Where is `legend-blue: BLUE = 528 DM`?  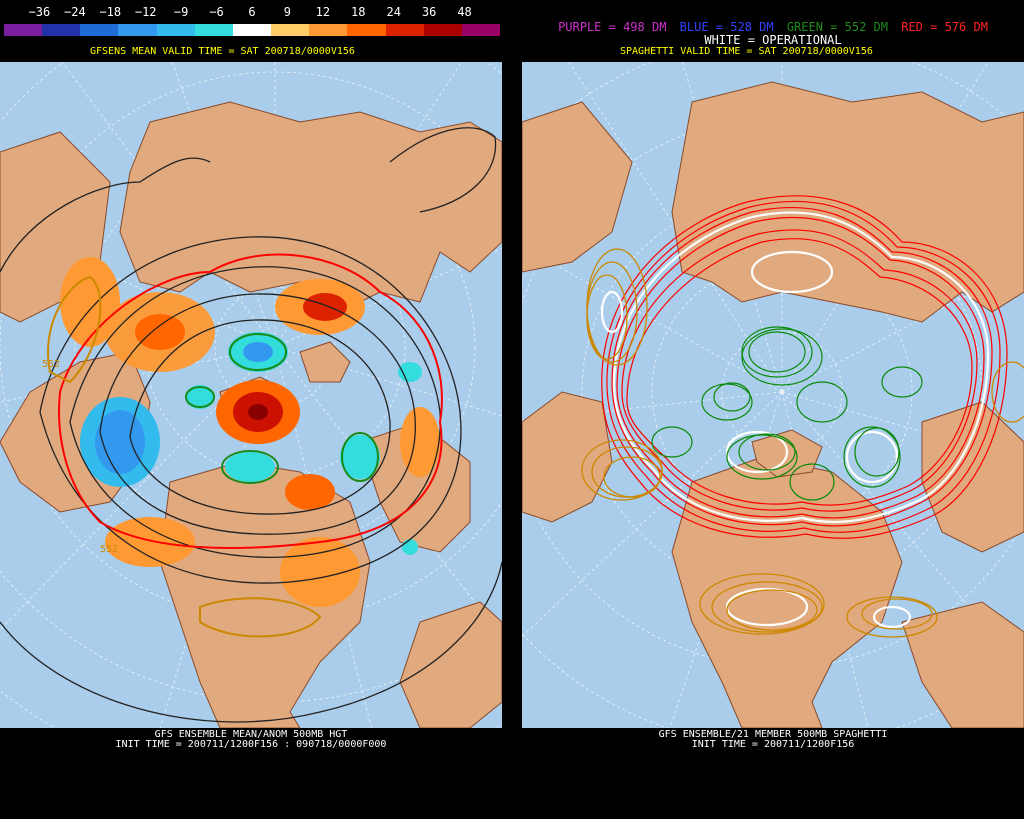 legend-blue: BLUE = 528 DM is located at coordinates (726, 27).